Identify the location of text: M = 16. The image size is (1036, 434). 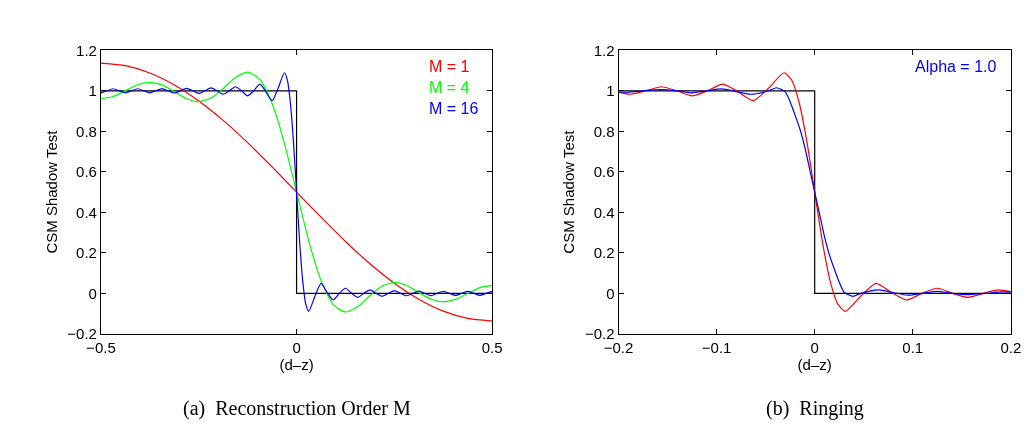
(454, 108).